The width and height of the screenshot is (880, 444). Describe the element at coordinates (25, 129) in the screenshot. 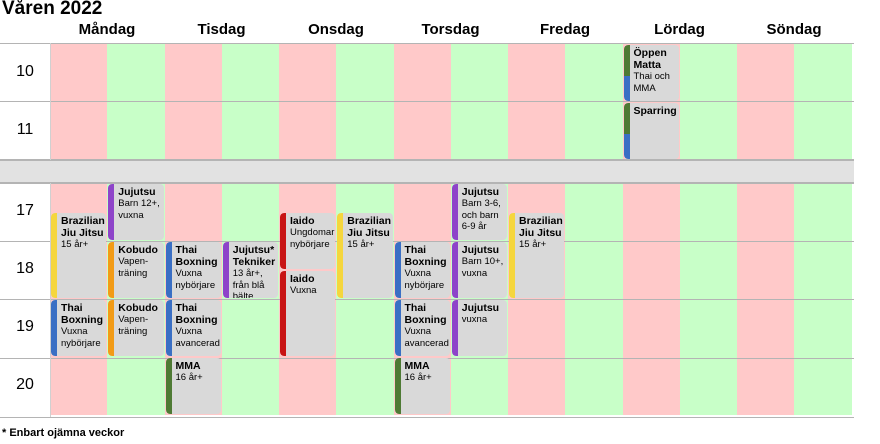

I see `hour-label: 11` at that location.